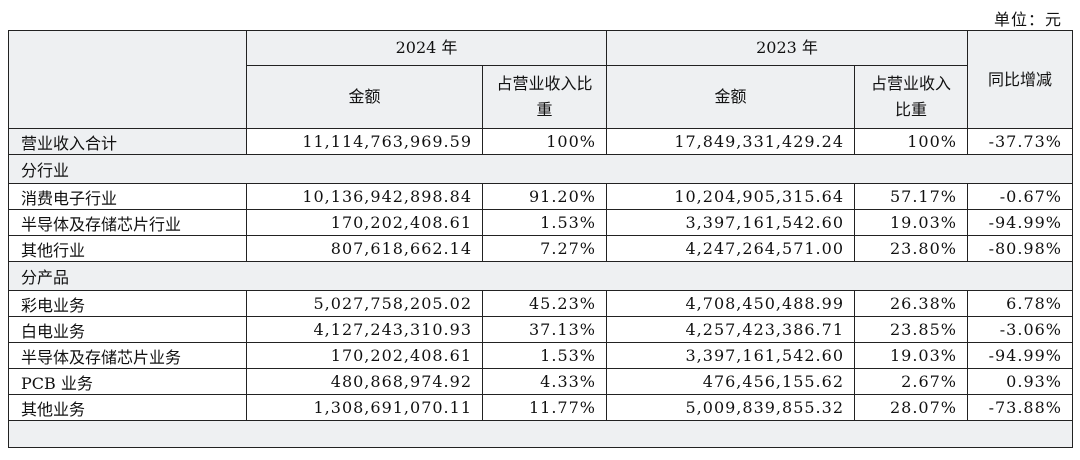  I want to click on amount-2024: 807,618,662.14, so click(364, 248).